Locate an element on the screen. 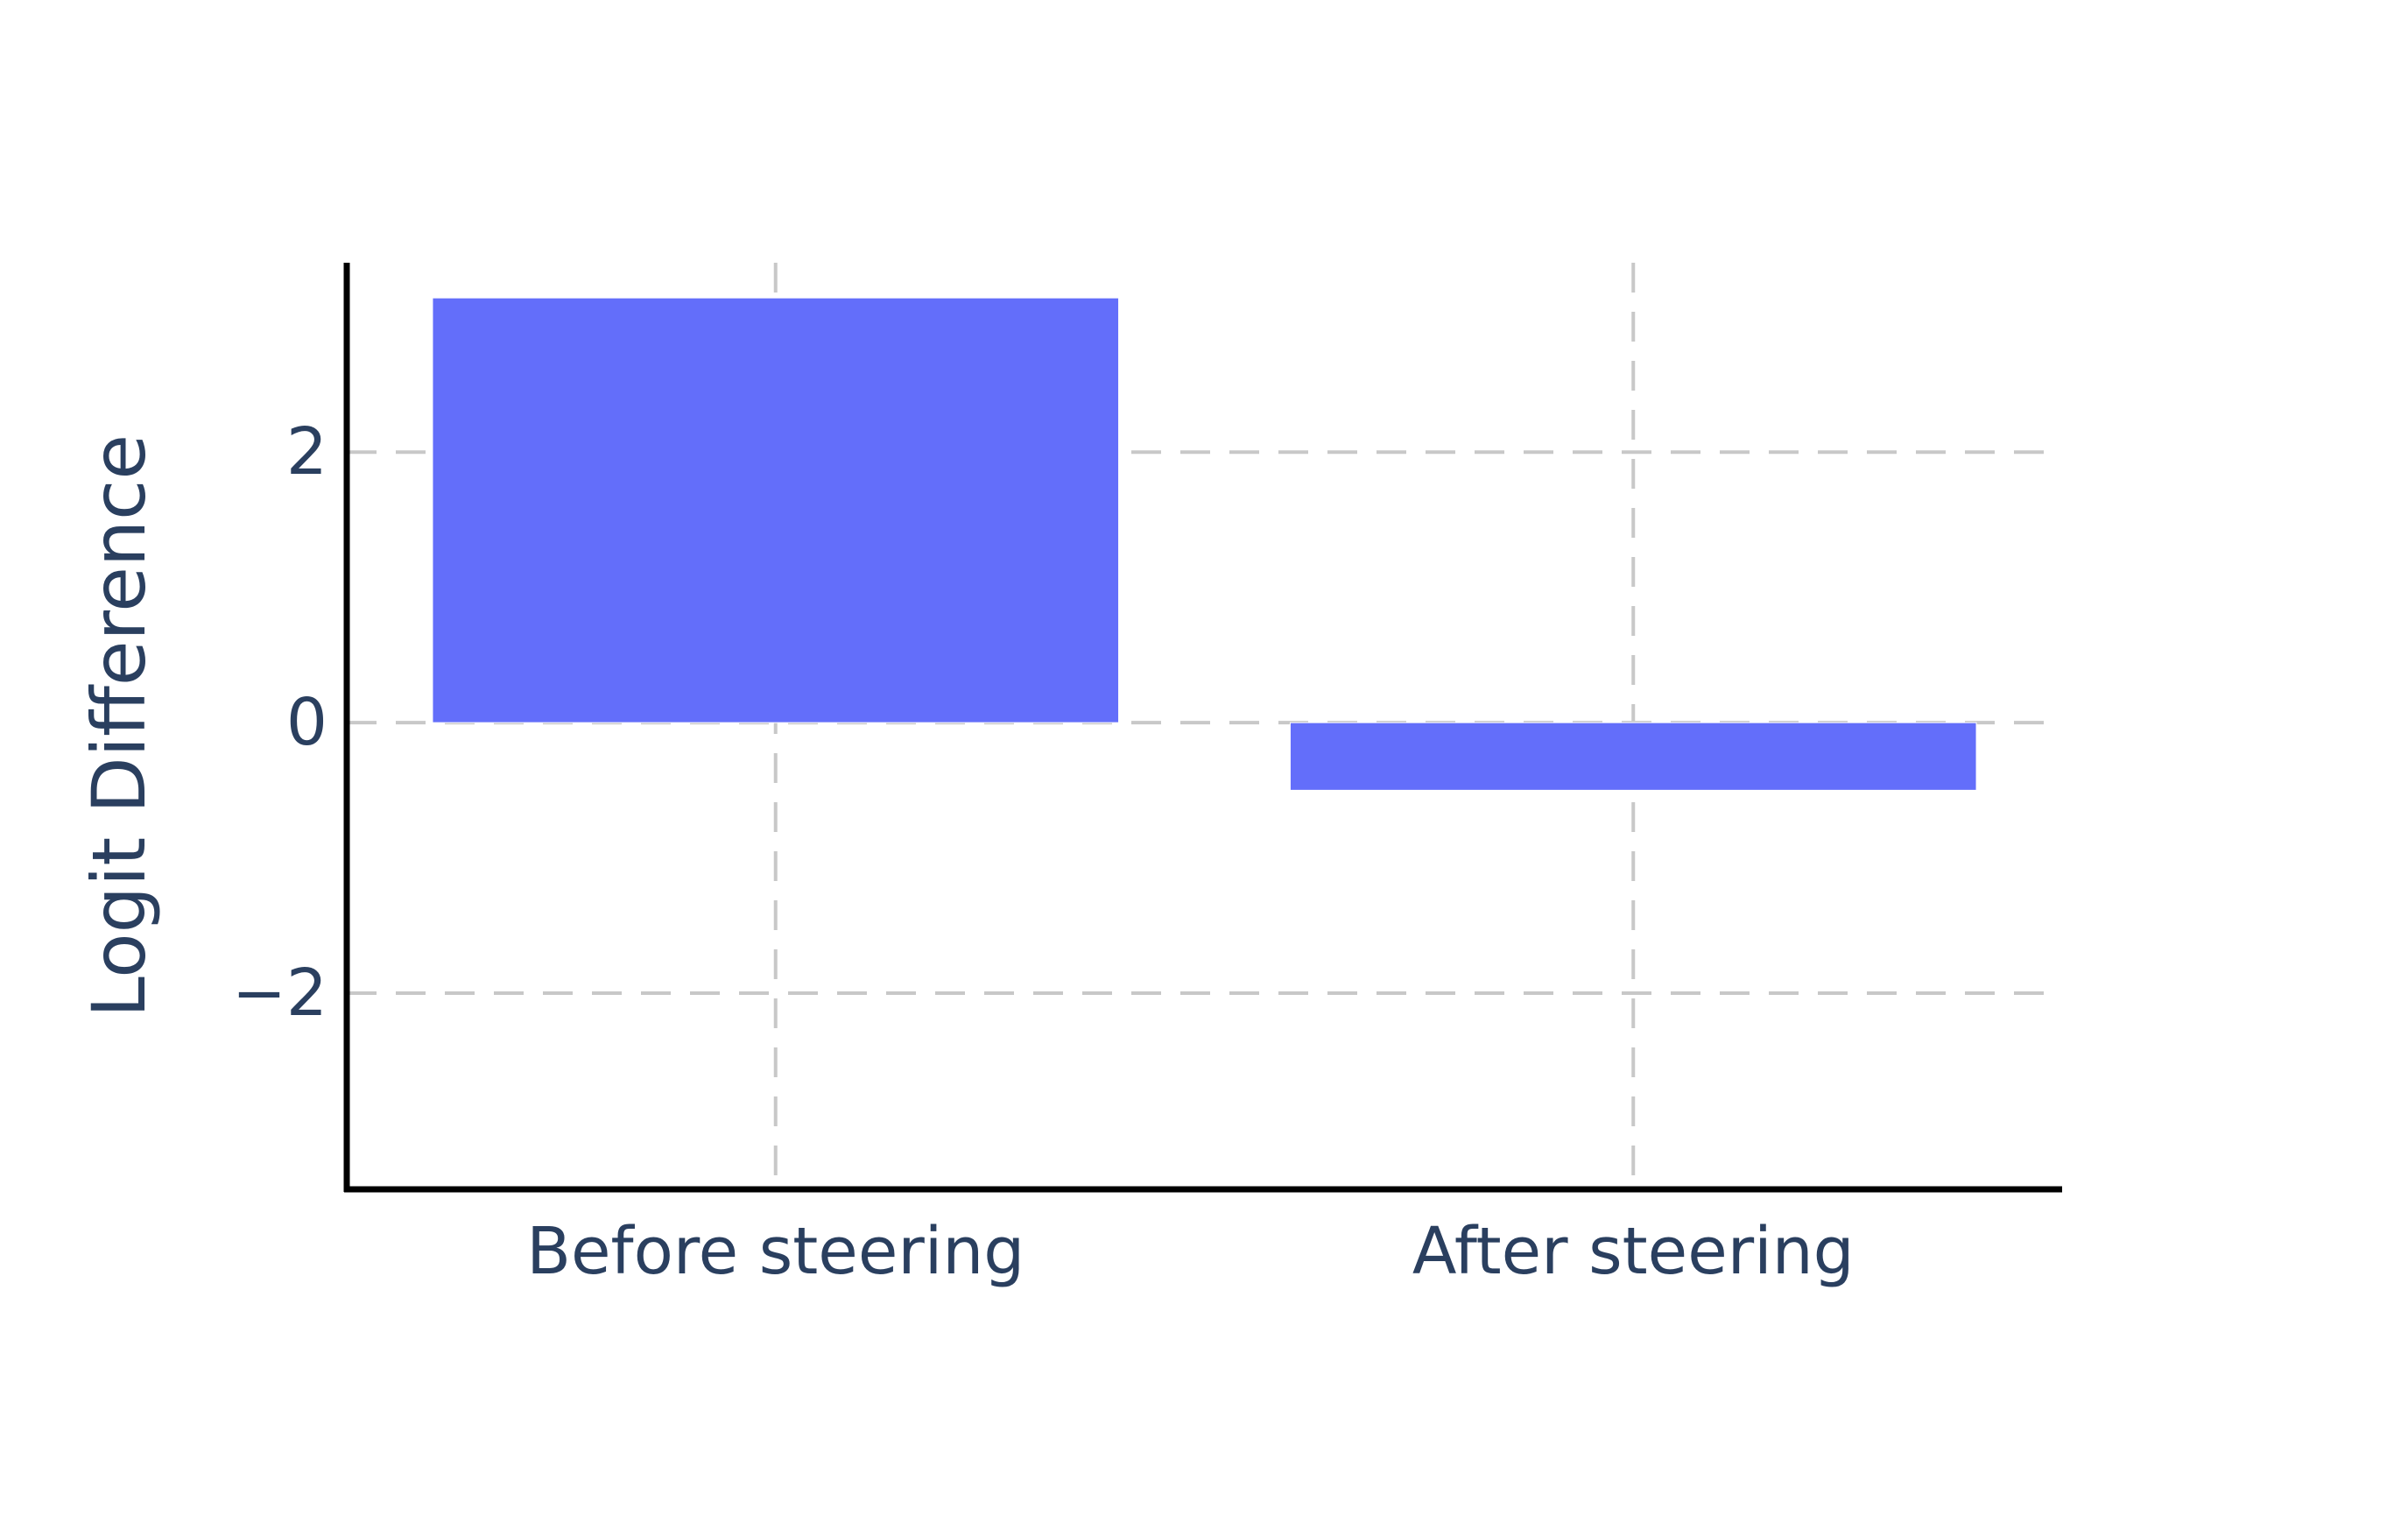 Image resolution: width=2408 pixels, height=1537 pixels. y-tick-label: 0 is located at coordinates (306, 722).